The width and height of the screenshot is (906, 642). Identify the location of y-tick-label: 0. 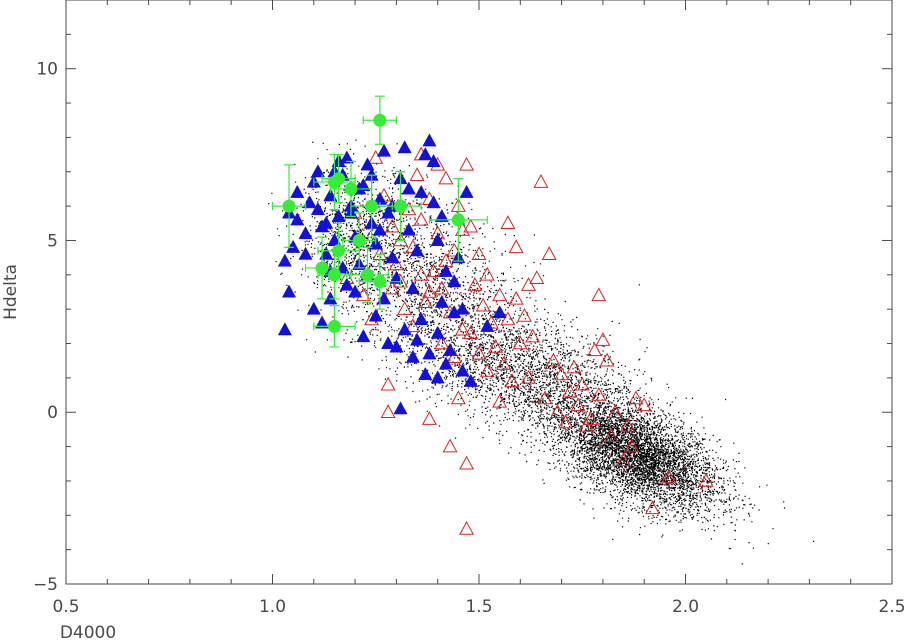
(52, 413).